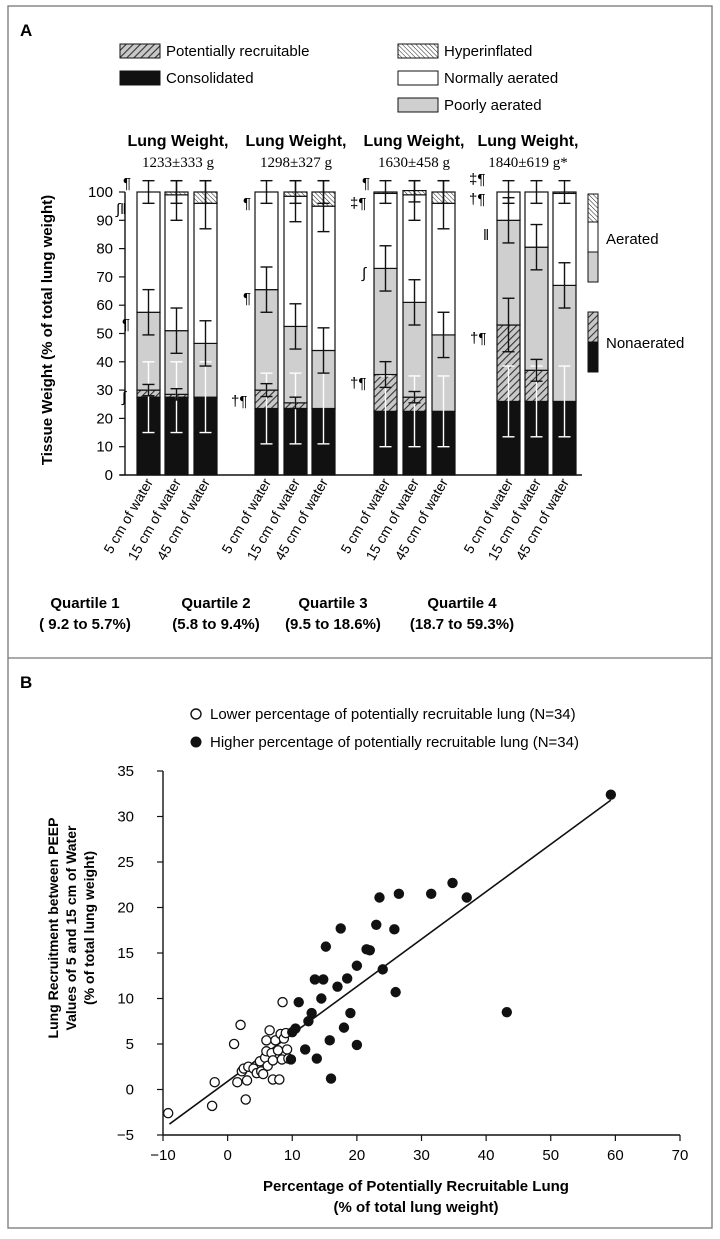  What do you see at coordinates (416, 1207) in the screenshot?
I see `panel-b-x-axis-label-line2: (% of total lung weight)` at bounding box center [416, 1207].